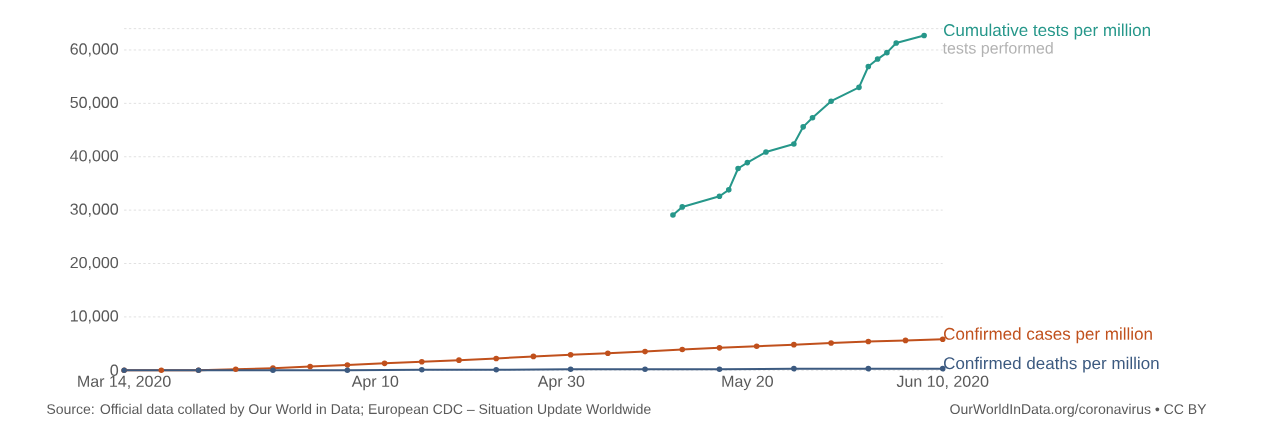 The image size is (1281, 438). Describe the element at coordinates (375, 383) in the screenshot. I see `x-tick-label: Apr 10` at that location.